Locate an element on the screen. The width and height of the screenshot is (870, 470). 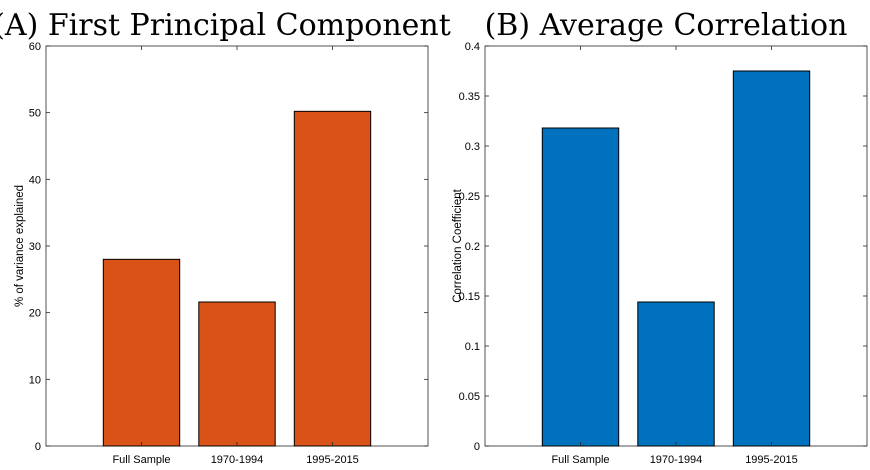
y-axis-label: % of variance explained is located at coordinates (20, 246).